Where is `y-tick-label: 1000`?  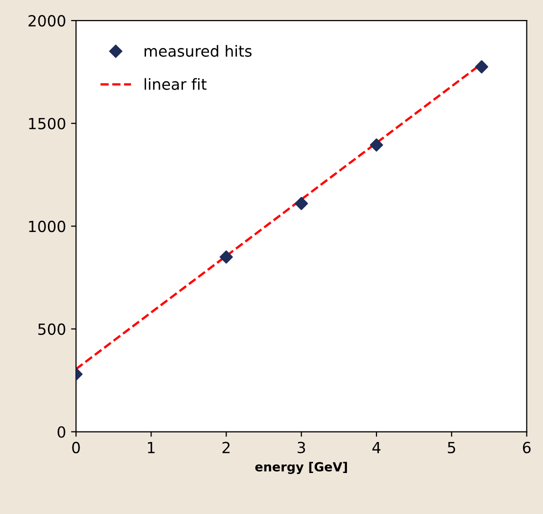
y-tick-label: 1000 is located at coordinates (47, 226).